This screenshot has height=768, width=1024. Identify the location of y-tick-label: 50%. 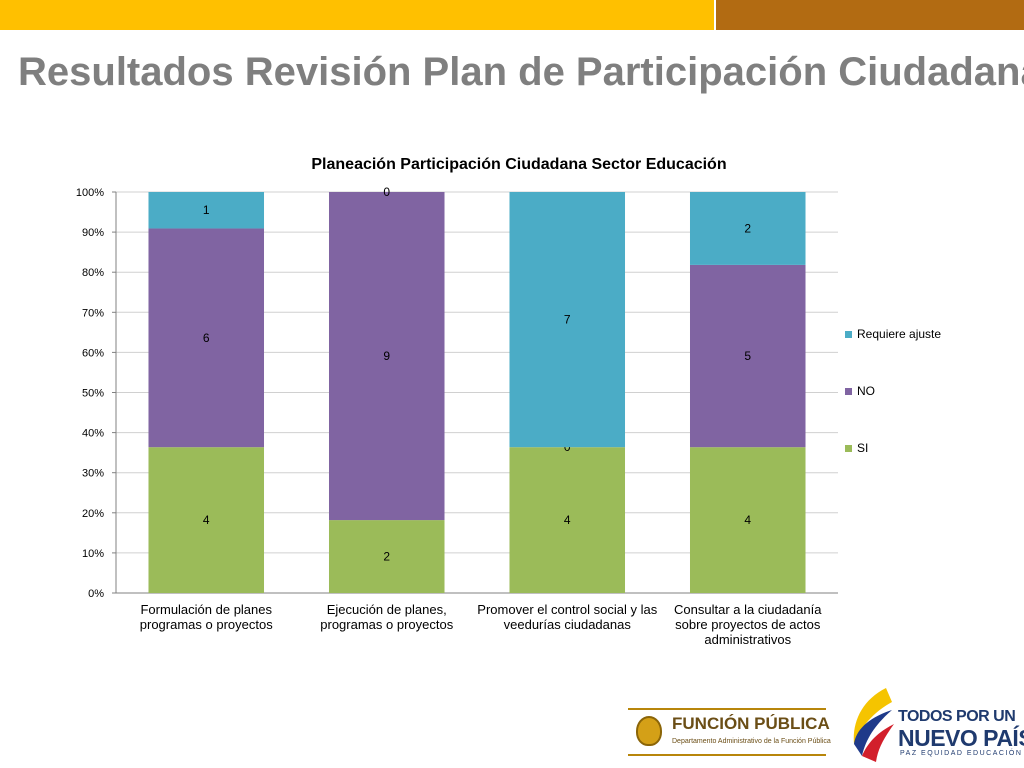
(93, 394).